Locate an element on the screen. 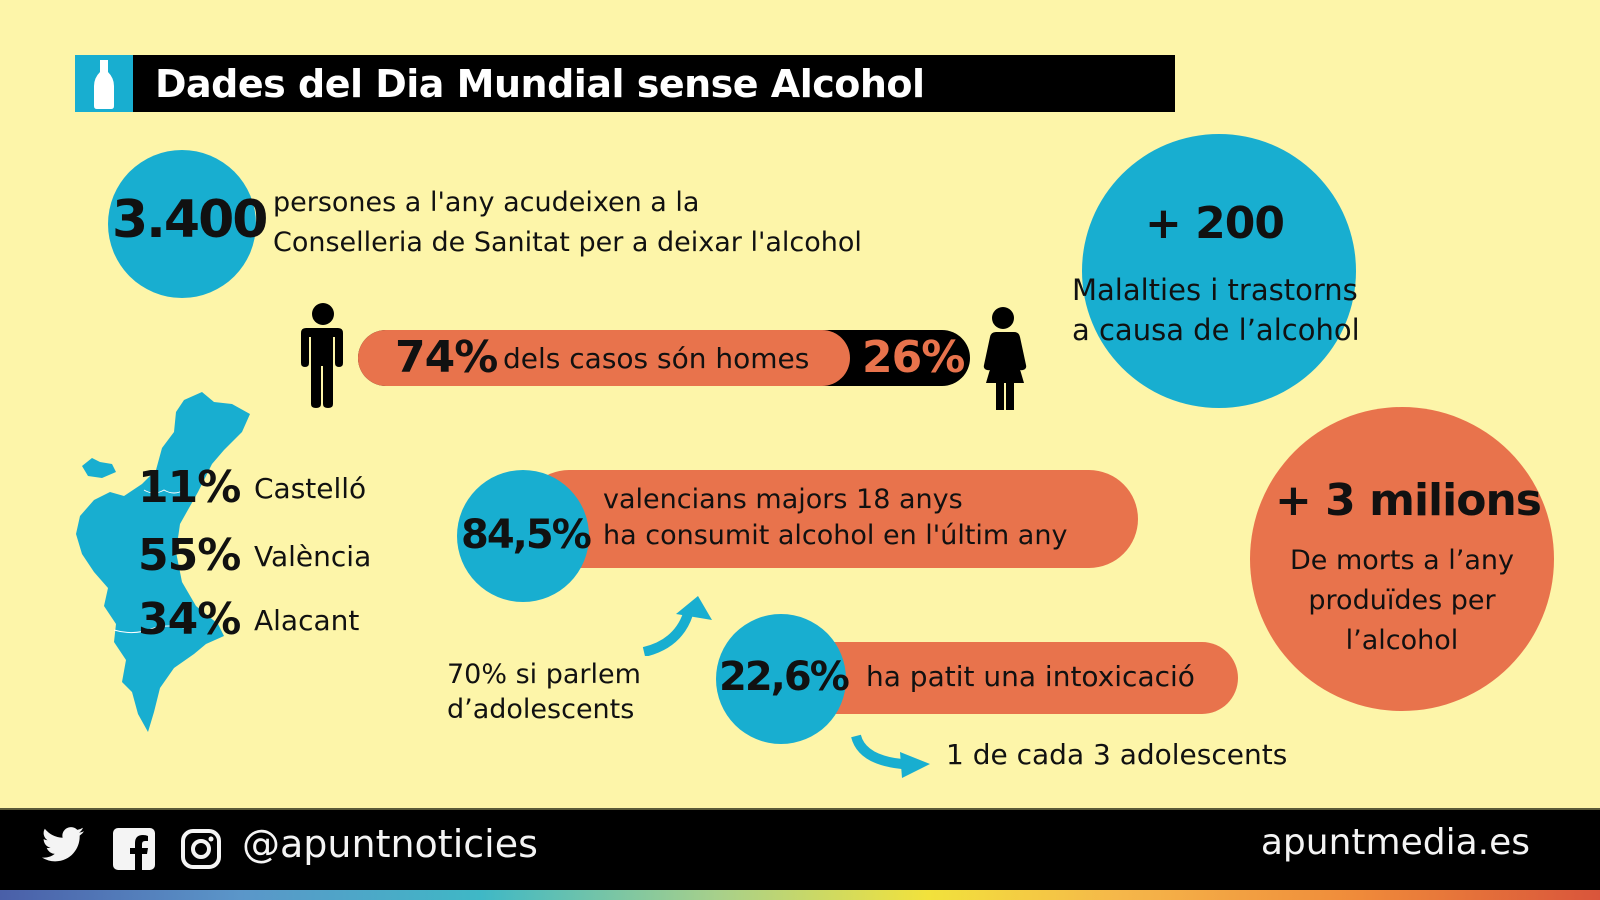  people-text-line1: persones a l'any acudeixen a la is located at coordinates (486, 202).